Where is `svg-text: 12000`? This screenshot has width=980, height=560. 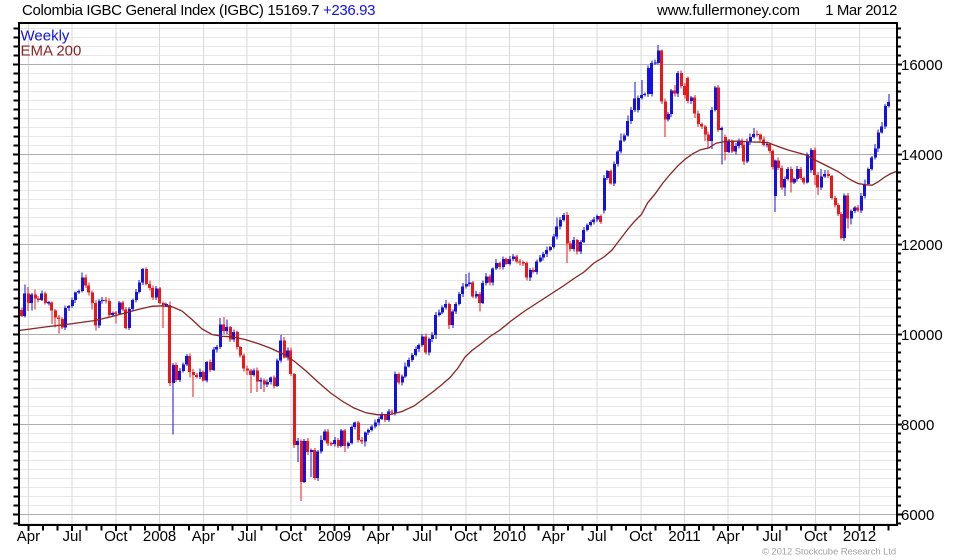 svg-text: 12000 is located at coordinates (922, 245).